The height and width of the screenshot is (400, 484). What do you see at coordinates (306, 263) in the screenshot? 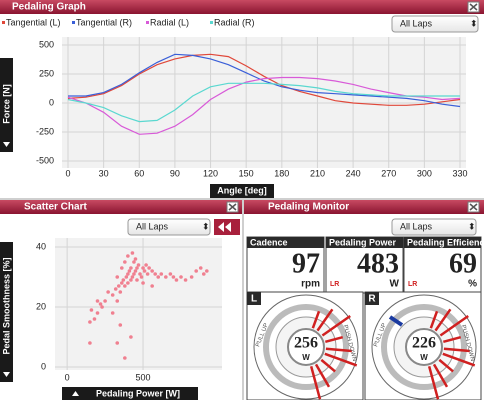
I see `stat-value: 97` at bounding box center [306, 263].